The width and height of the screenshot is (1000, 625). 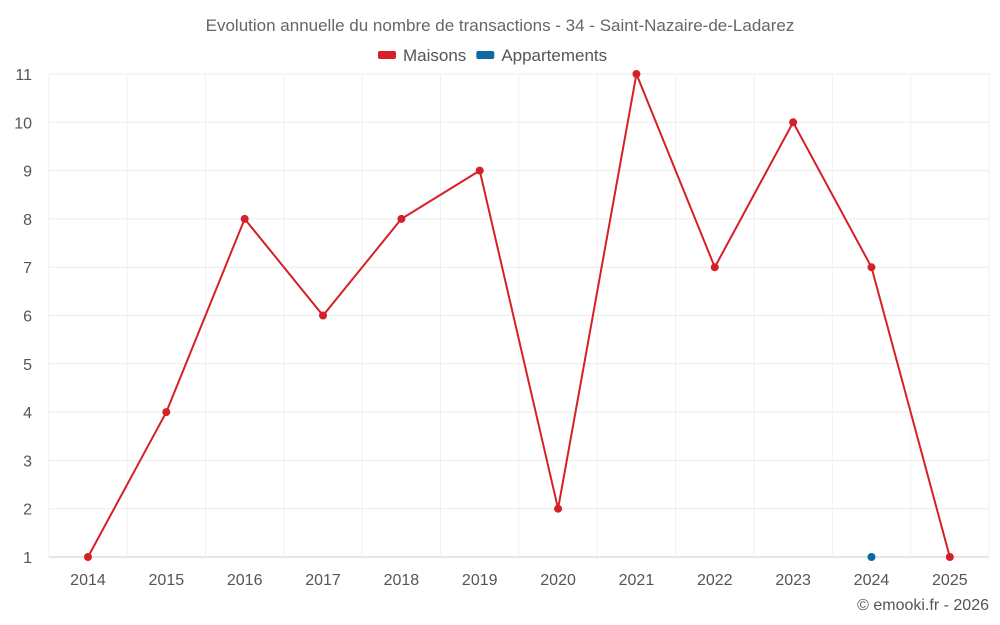 What do you see at coordinates (554, 55) in the screenshot?
I see `legend-label: Appartements` at bounding box center [554, 55].